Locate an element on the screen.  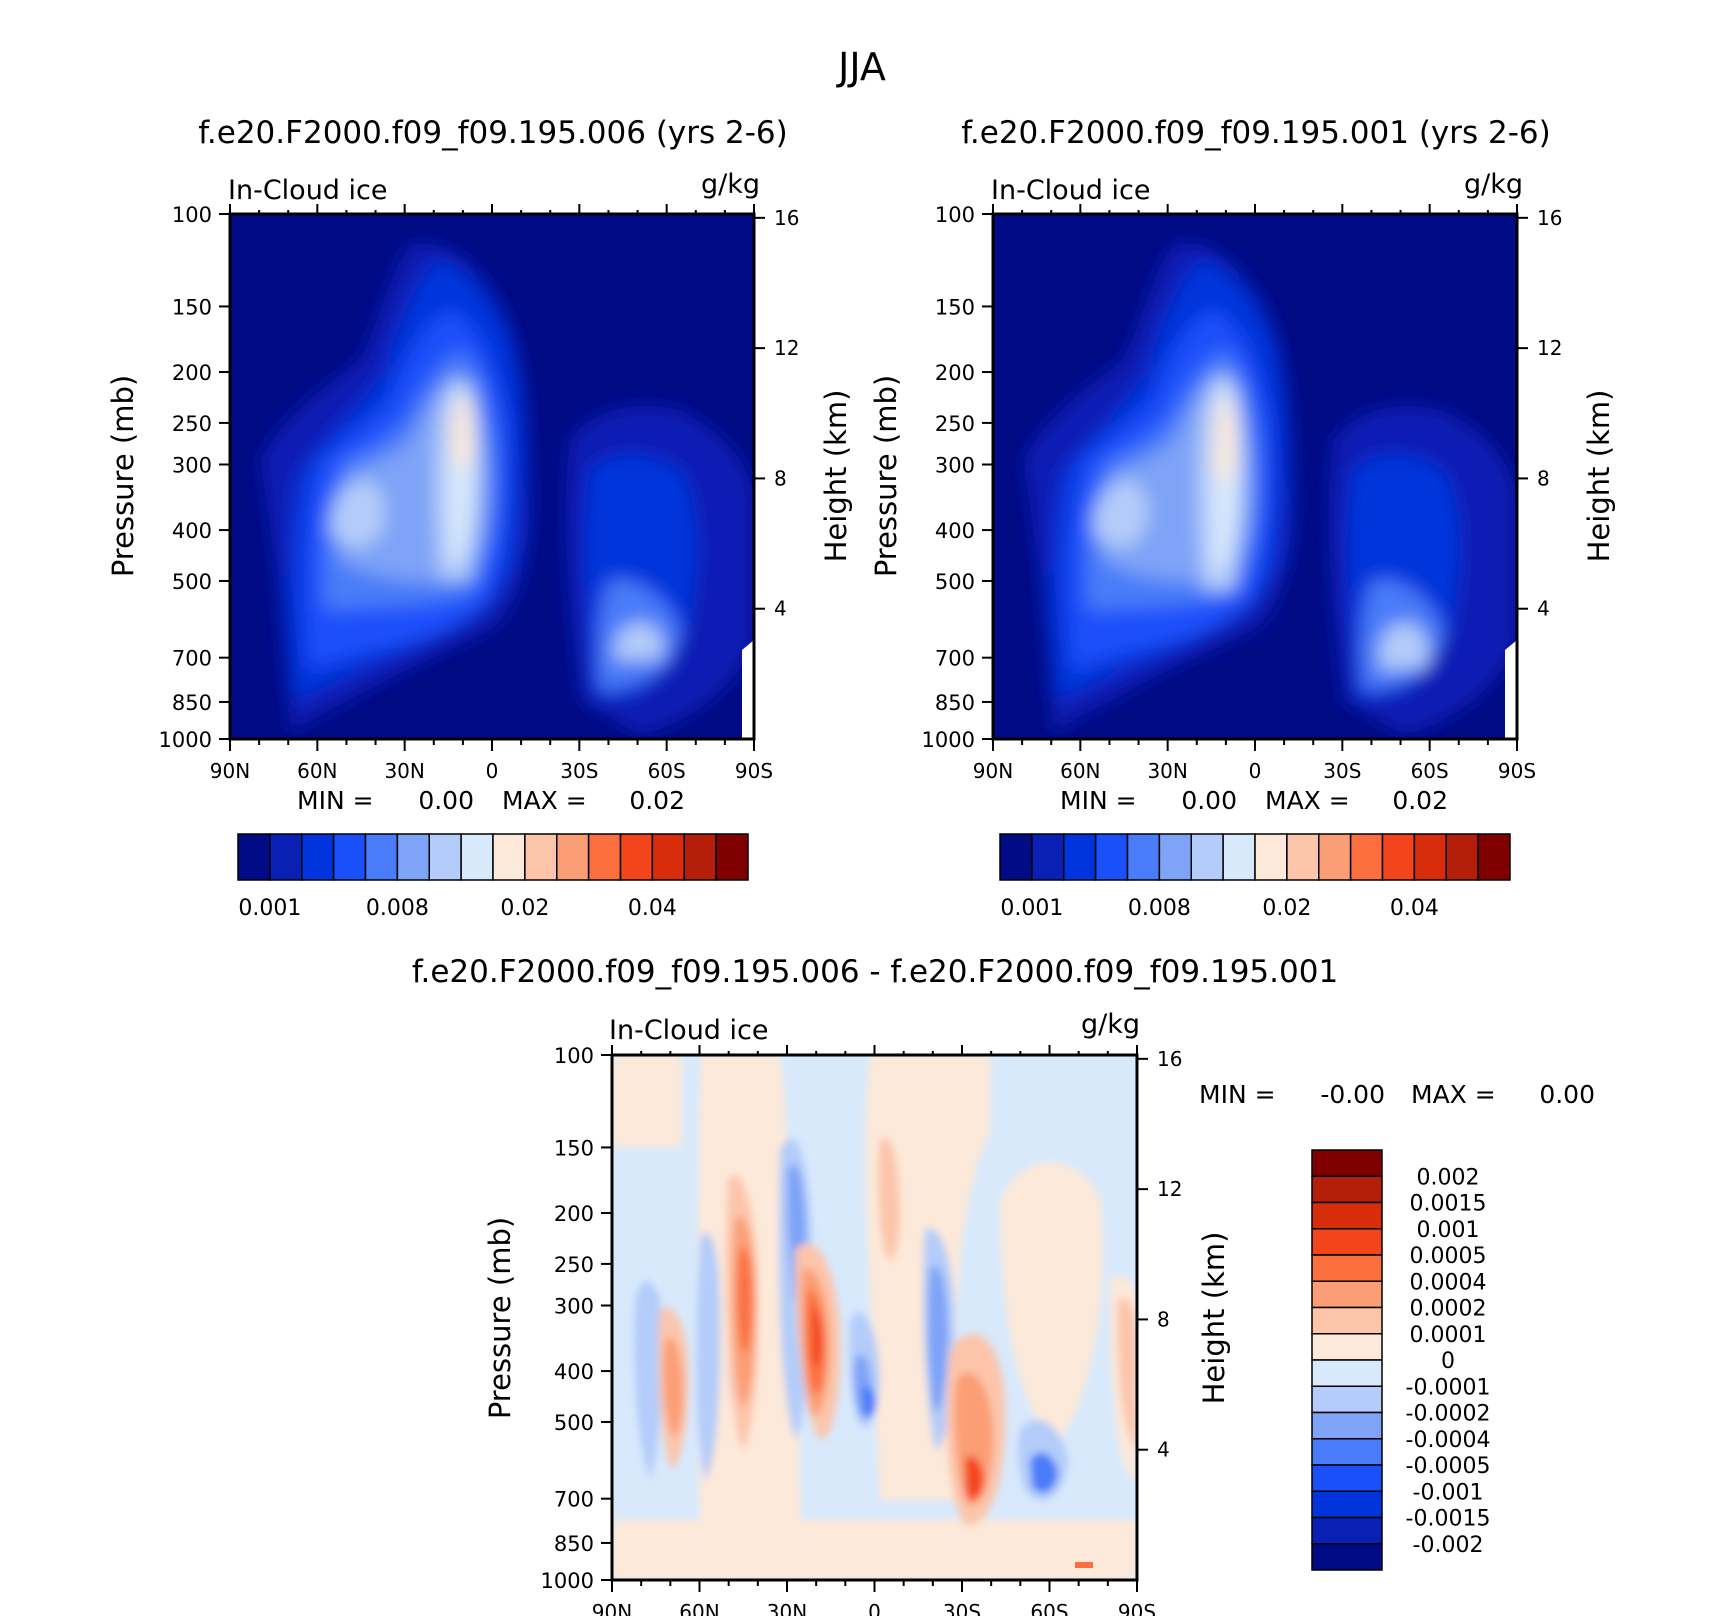
colorbar-label: 0.001 is located at coordinates (1031, 908).